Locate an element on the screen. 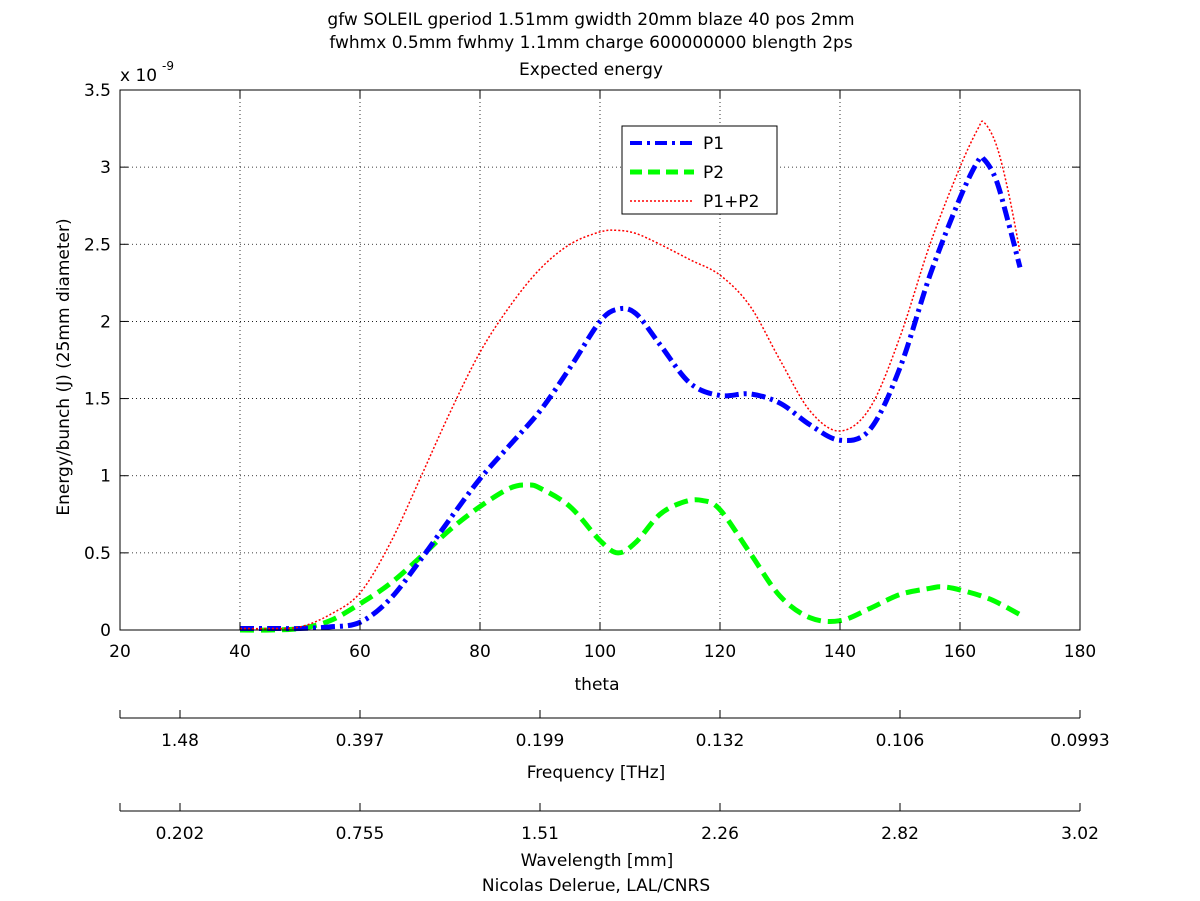  secondary-tick-label: 0.202 is located at coordinates (180, 834).